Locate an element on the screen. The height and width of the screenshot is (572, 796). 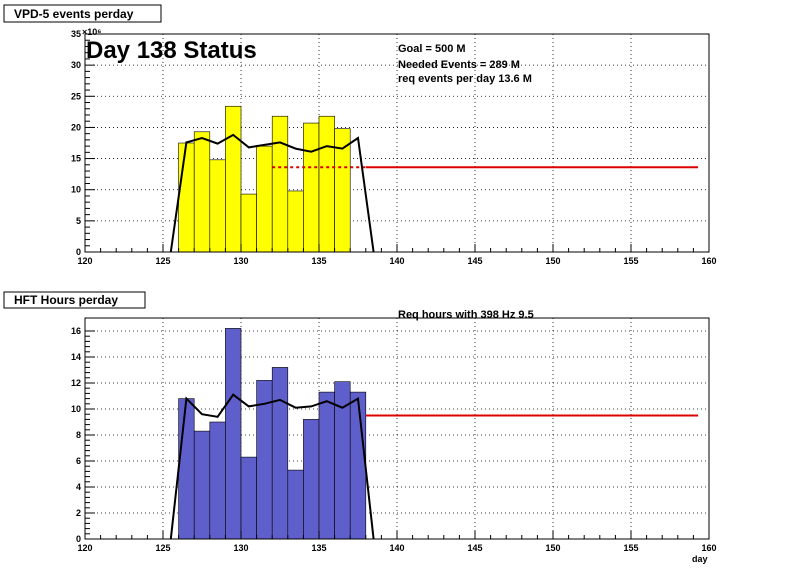
y-tick-label: 25 is located at coordinates (76, 96).